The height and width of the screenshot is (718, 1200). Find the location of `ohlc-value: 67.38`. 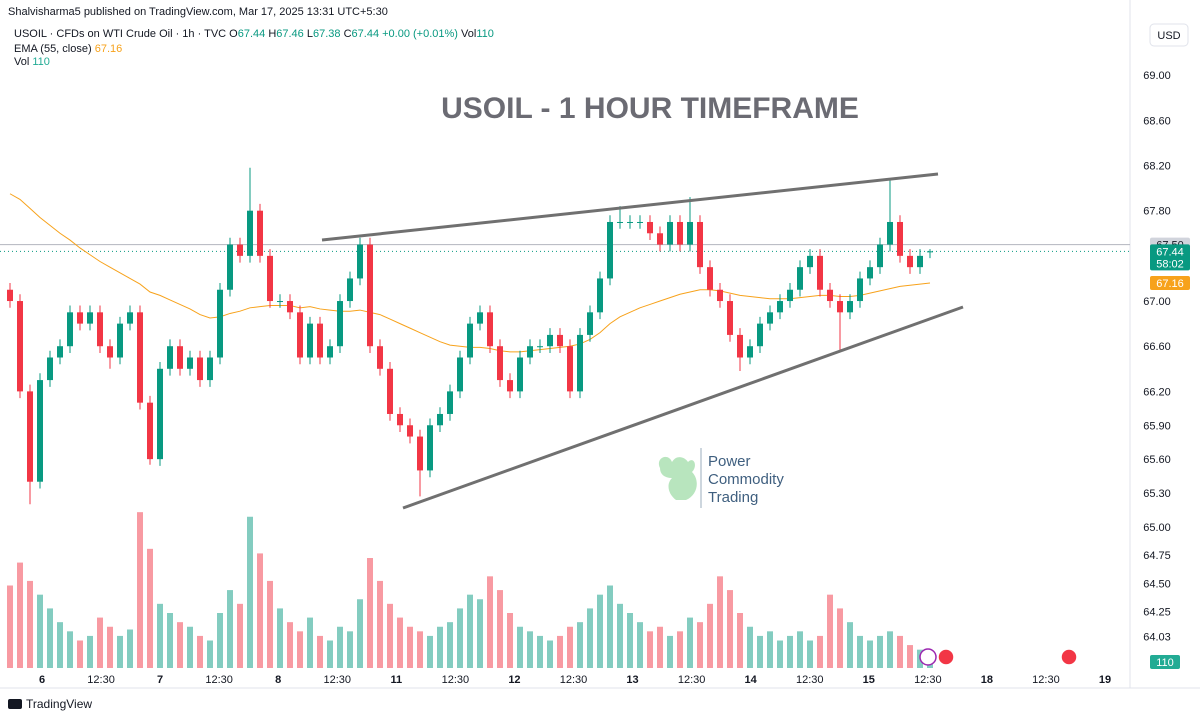

ohlc-value: 67.38 is located at coordinates (326, 34).